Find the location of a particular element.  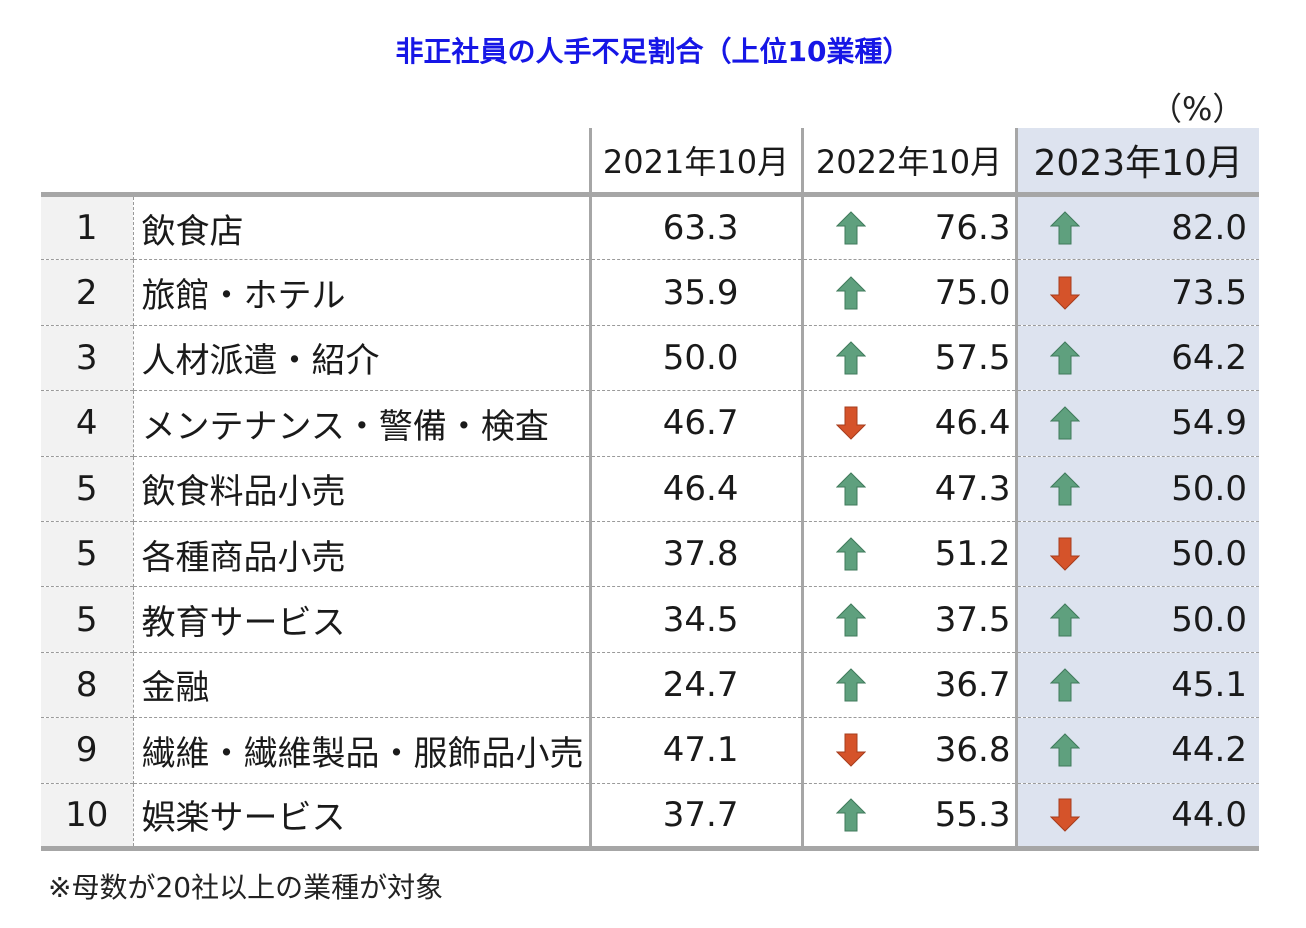

value-2021-cell: 37.7 is located at coordinates (695, 816).